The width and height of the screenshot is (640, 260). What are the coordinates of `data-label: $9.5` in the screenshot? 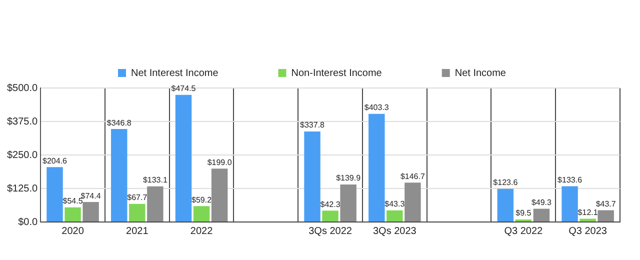 It's located at (524, 213).